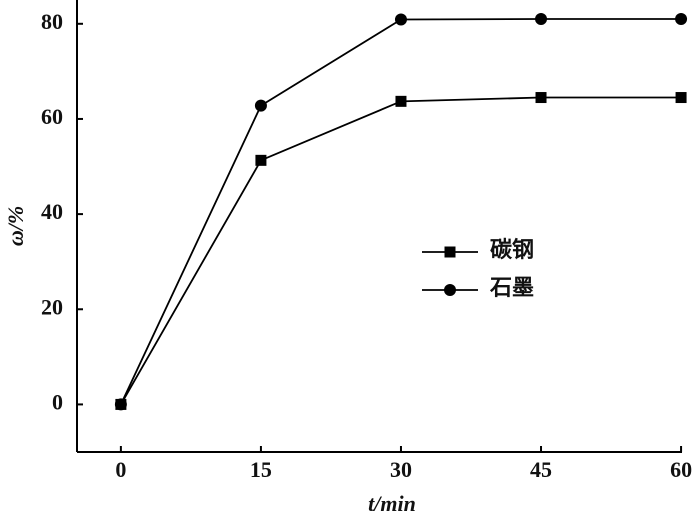 The image size is (700, 518). I want to click on x-tick-label: 60, so click(681, 469).